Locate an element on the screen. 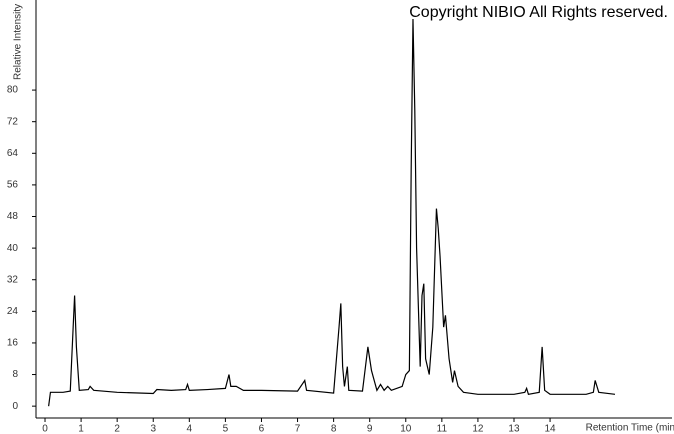 This screenshot has height=434, width=674. x-tick-label: 14 is located at coordinates (551, 429).